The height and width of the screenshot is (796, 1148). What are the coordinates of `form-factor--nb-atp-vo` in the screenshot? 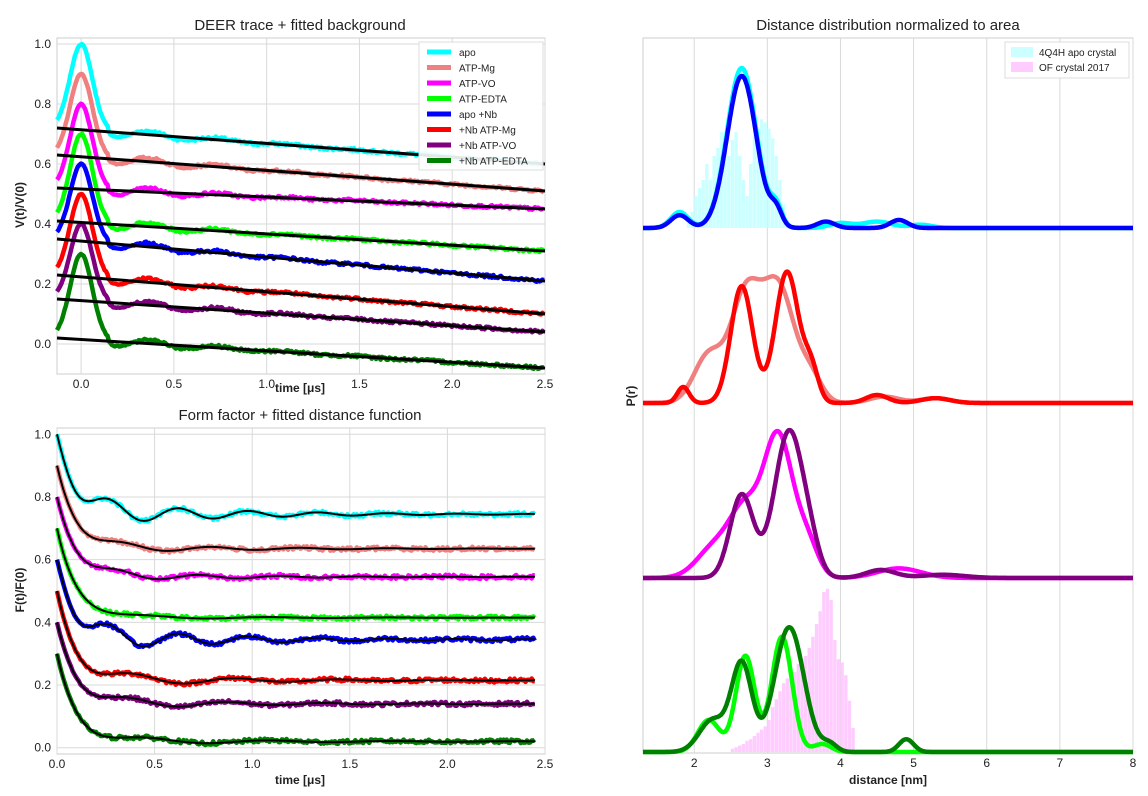 It's located at (295, 666).